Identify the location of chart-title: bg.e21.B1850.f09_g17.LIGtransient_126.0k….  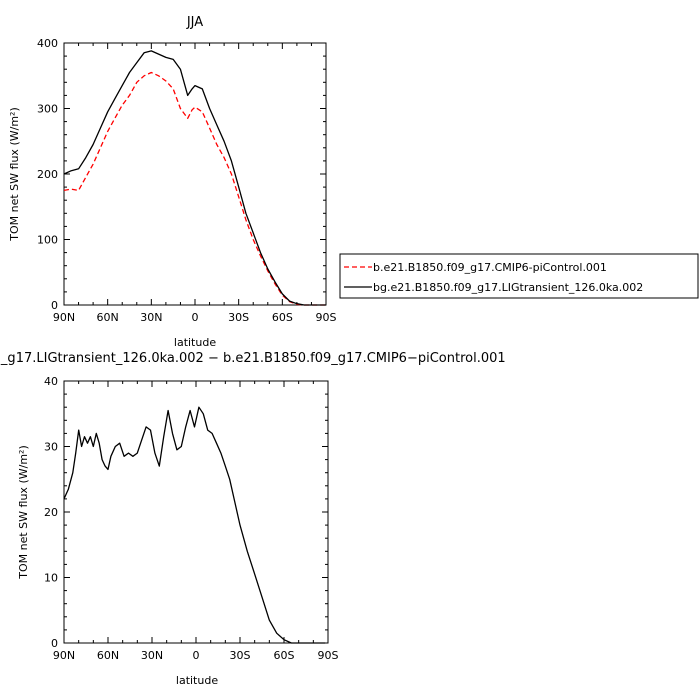
(253, 358).